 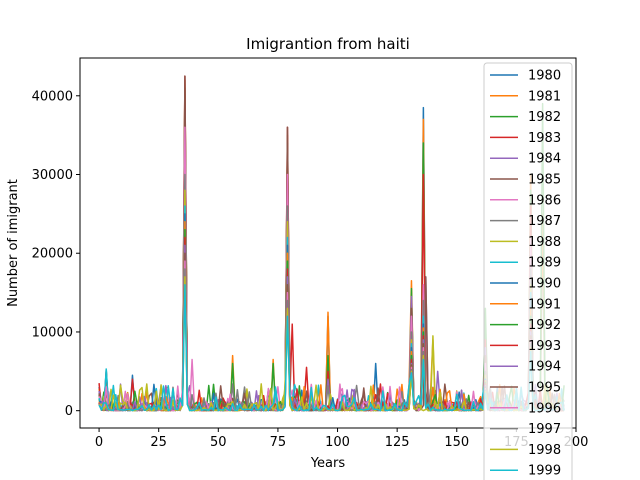 What do you see at coordinates (544, 284) in the screenshot?
I see `legend-label-1990: 1990` at bounding box center [544, 284].